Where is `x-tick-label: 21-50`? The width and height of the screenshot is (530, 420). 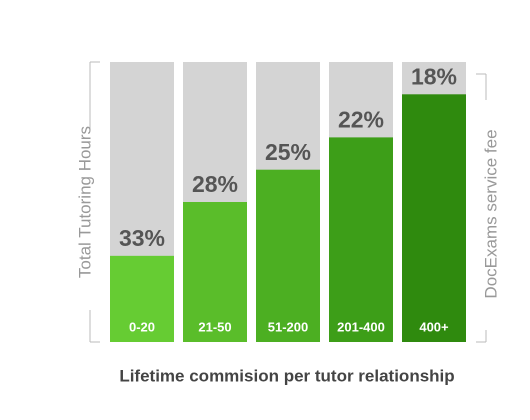 x-tick-label: 21-50 is located at coordinates (214, 326).